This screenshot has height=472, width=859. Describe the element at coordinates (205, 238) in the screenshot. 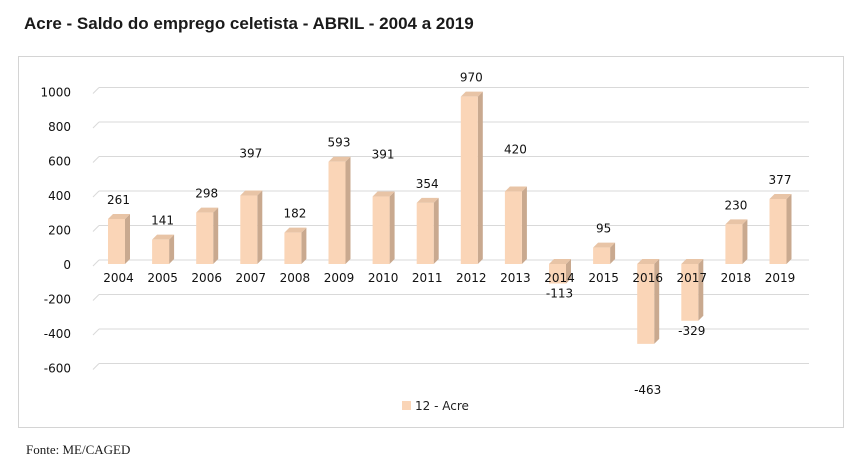

I see `bar-2006` at that location.